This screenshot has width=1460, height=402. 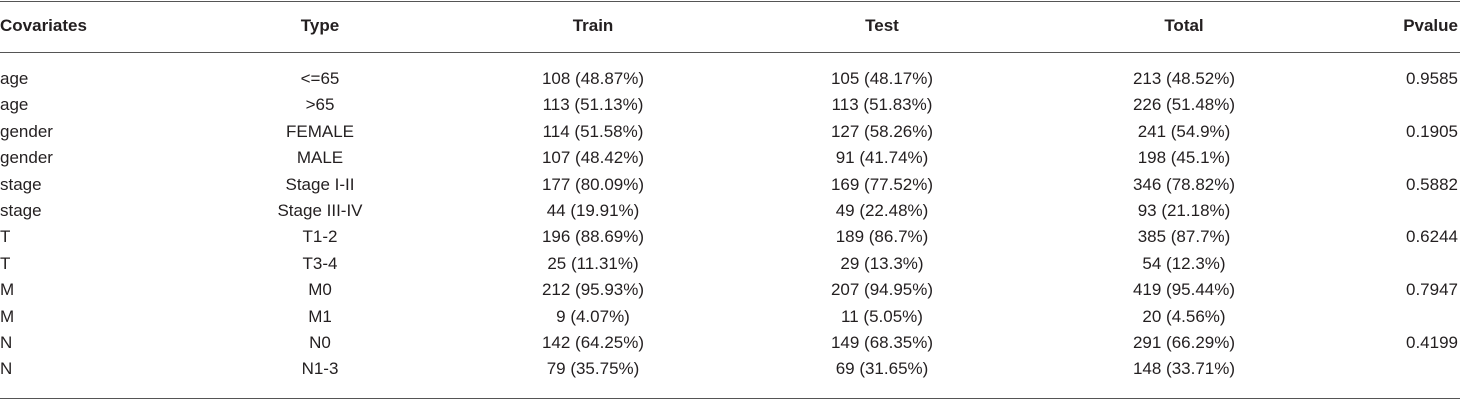 What do you see at coordinates (1184, 369) in the screenshot?
I see `cell-total: 148 (33.71%)` at bounding box center [1184, 369].